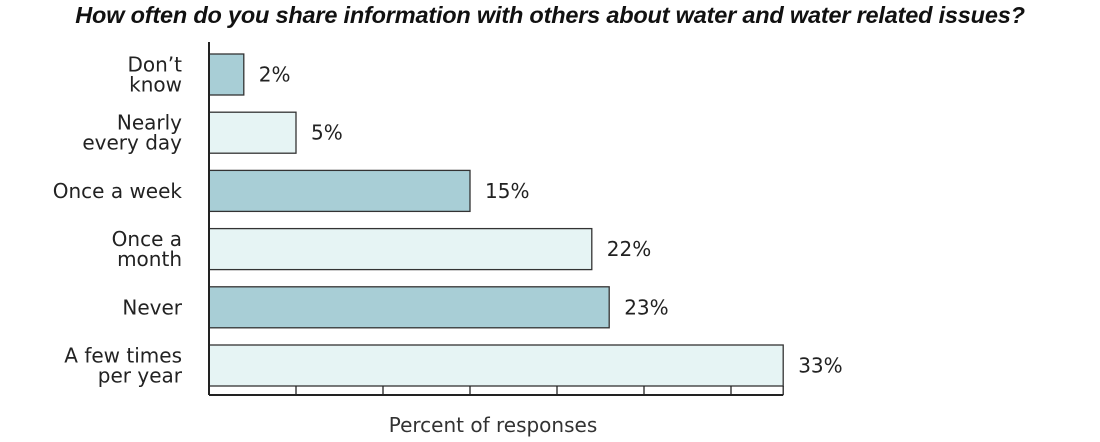 This screenshot has width=1100, height=442. I want to click on value-label: 5%, so click(327, 133).